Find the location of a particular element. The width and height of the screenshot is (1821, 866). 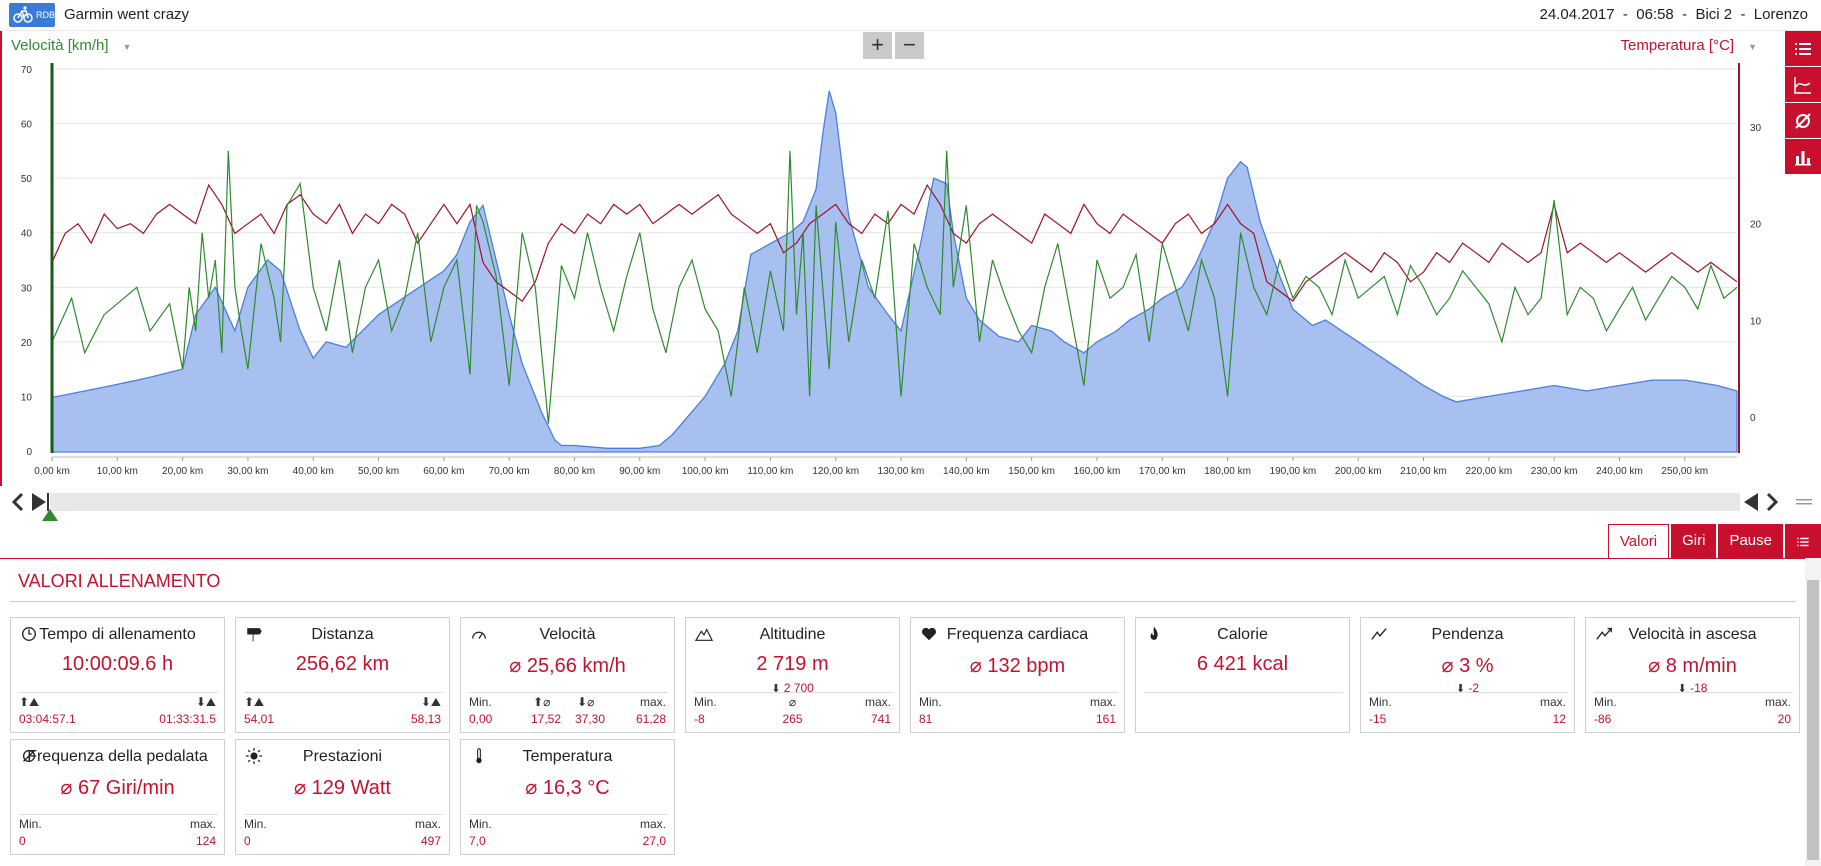

chevron-right-icon is located at coordinates (1772, 502).